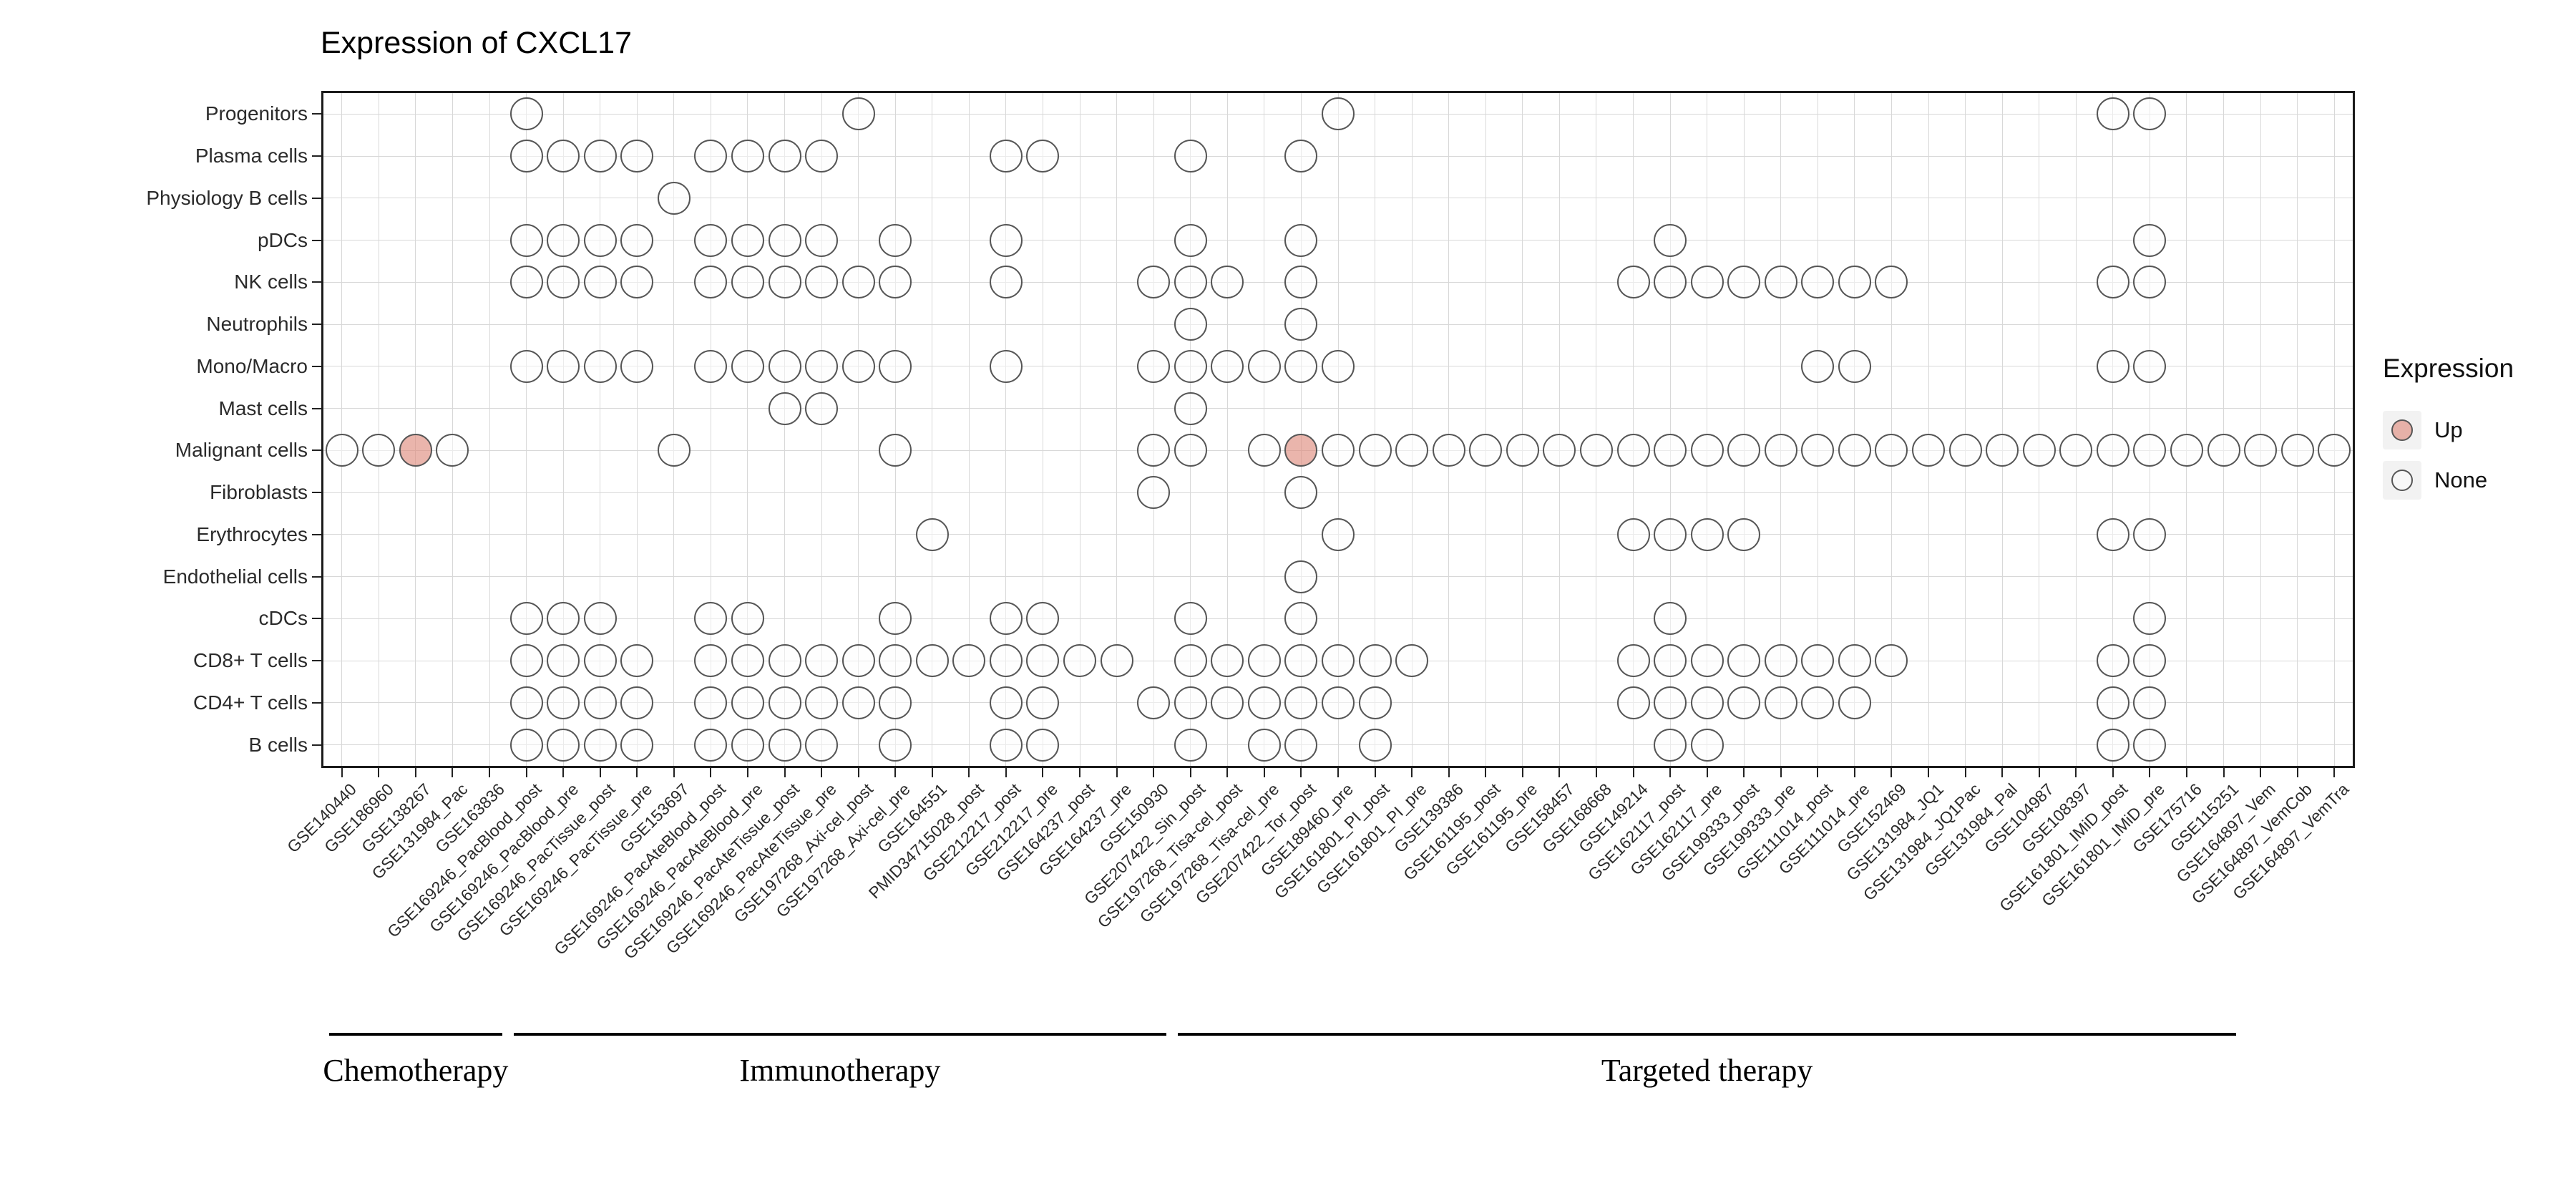  I want to click on legend: Expression Up None, so click(2479, 432).